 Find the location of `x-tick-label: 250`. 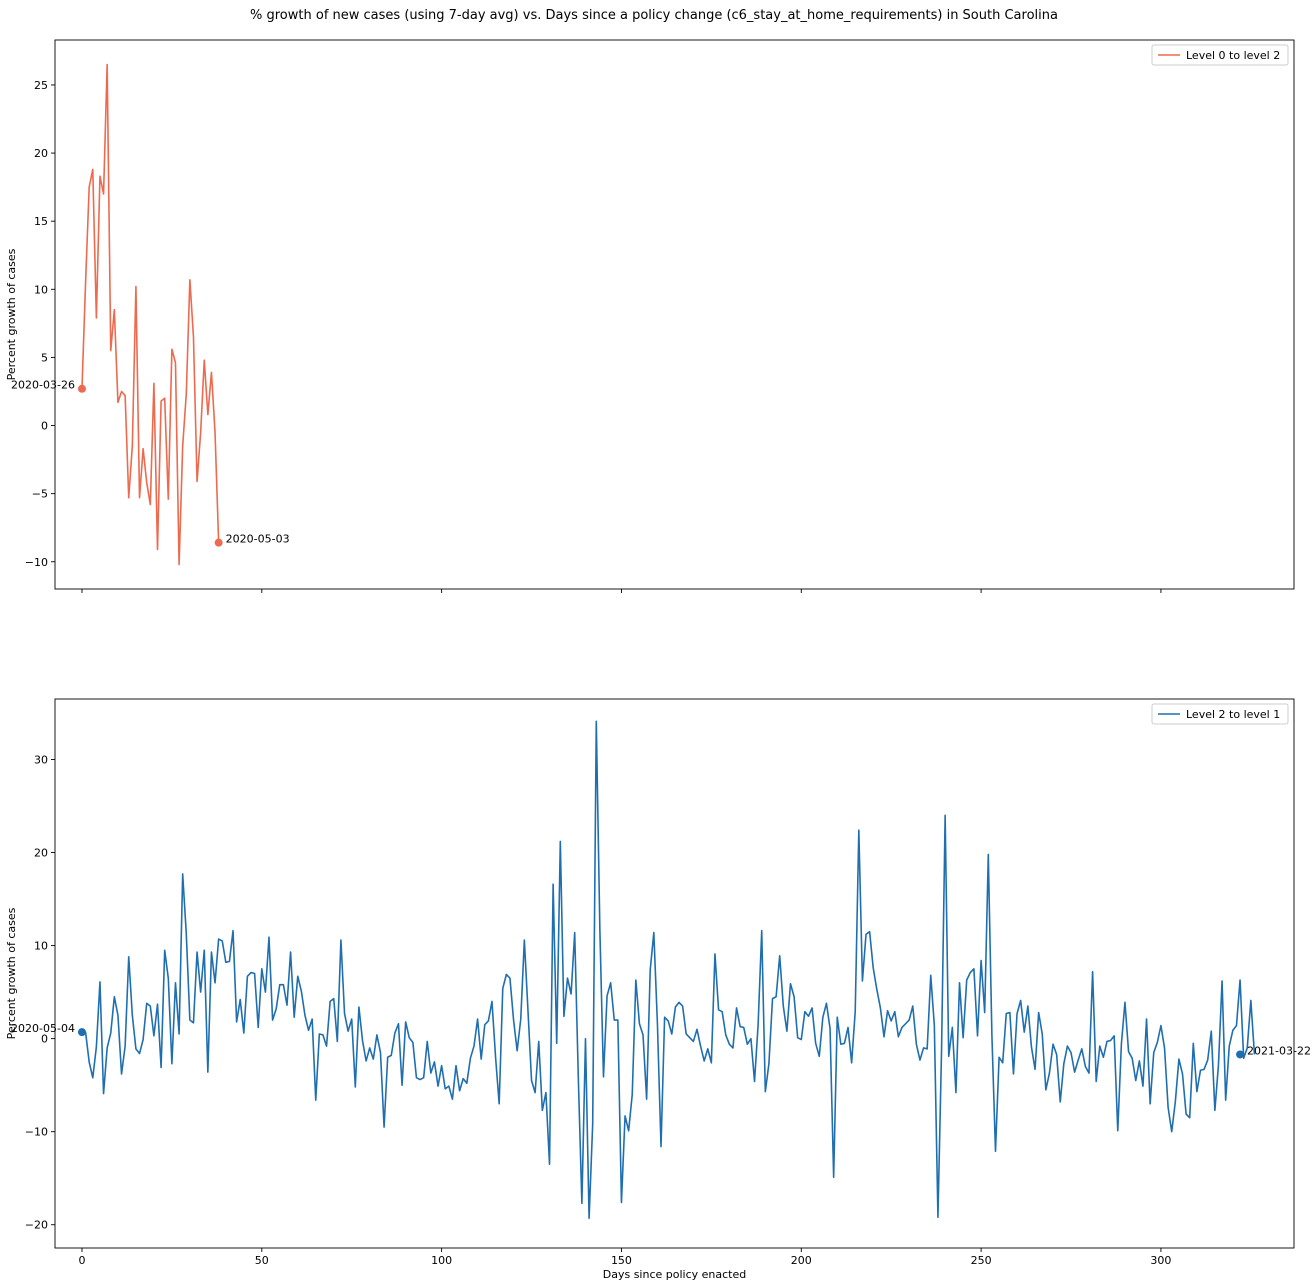

x-tick-label: 250 is located at coordinates (981, 1260).